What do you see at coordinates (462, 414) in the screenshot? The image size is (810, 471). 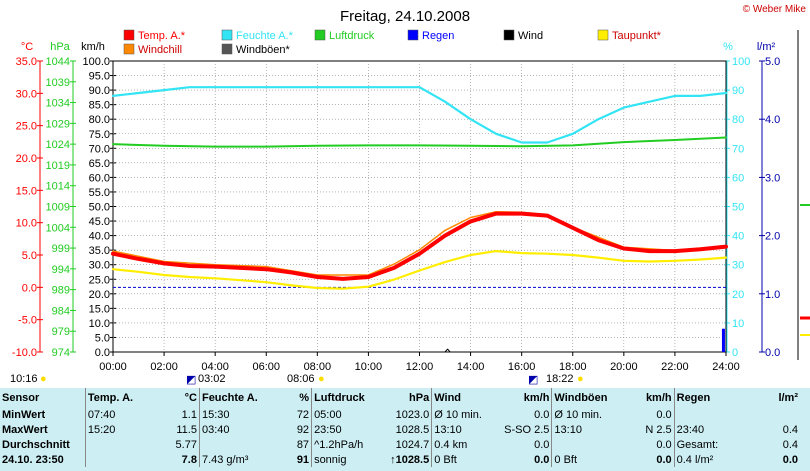 I see `wind-time: Ø 10 min.` at bounding box center [462, 414].